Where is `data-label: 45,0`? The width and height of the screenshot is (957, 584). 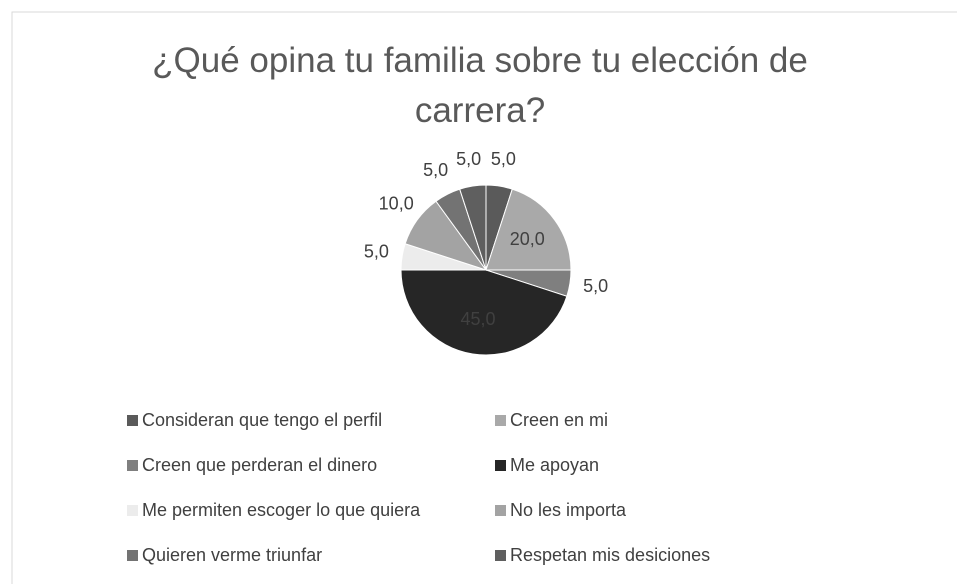 data-label: 45,0 is located at coordinates (477, 319).